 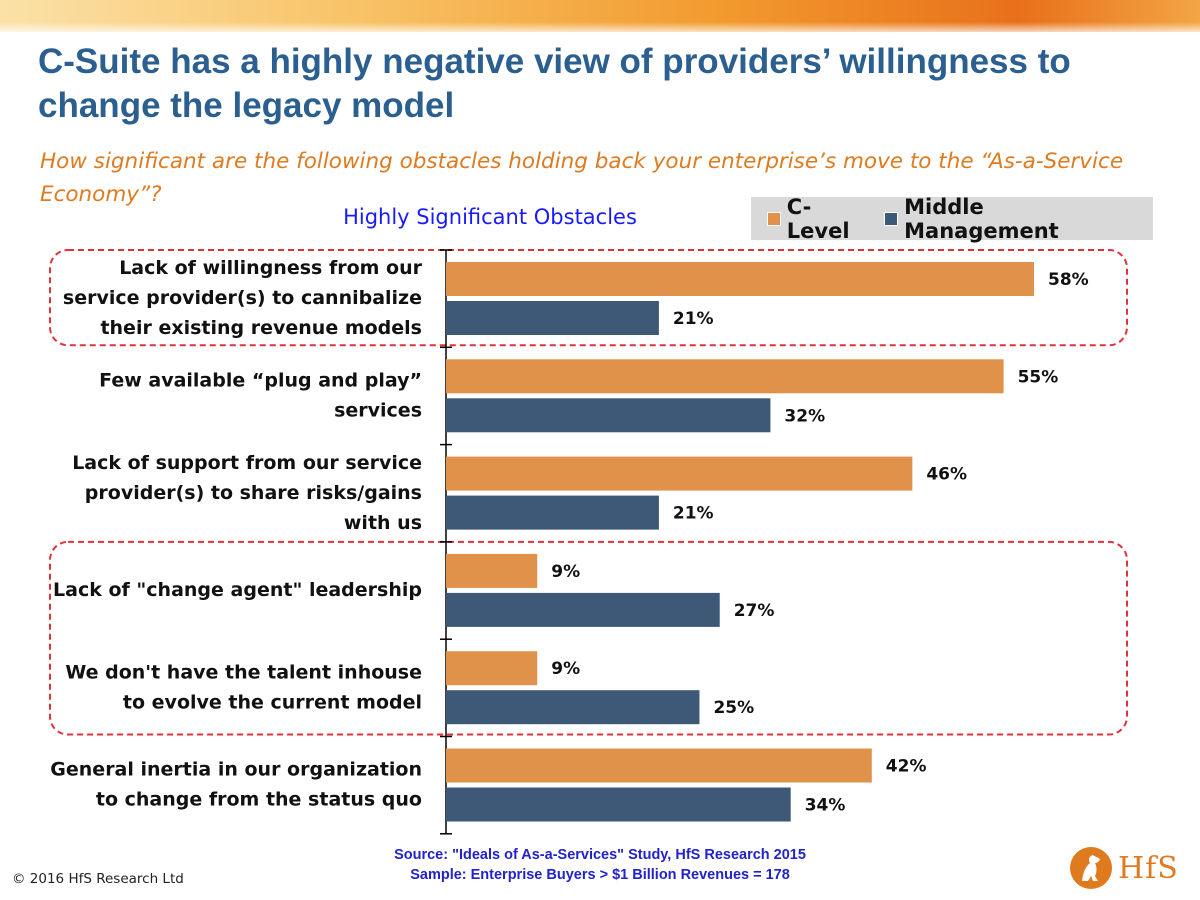 What do you see at coordinates (236, 770) in the screenshot?
I see `category-label: General inertia in our organization` at bounding box center [236, 770].